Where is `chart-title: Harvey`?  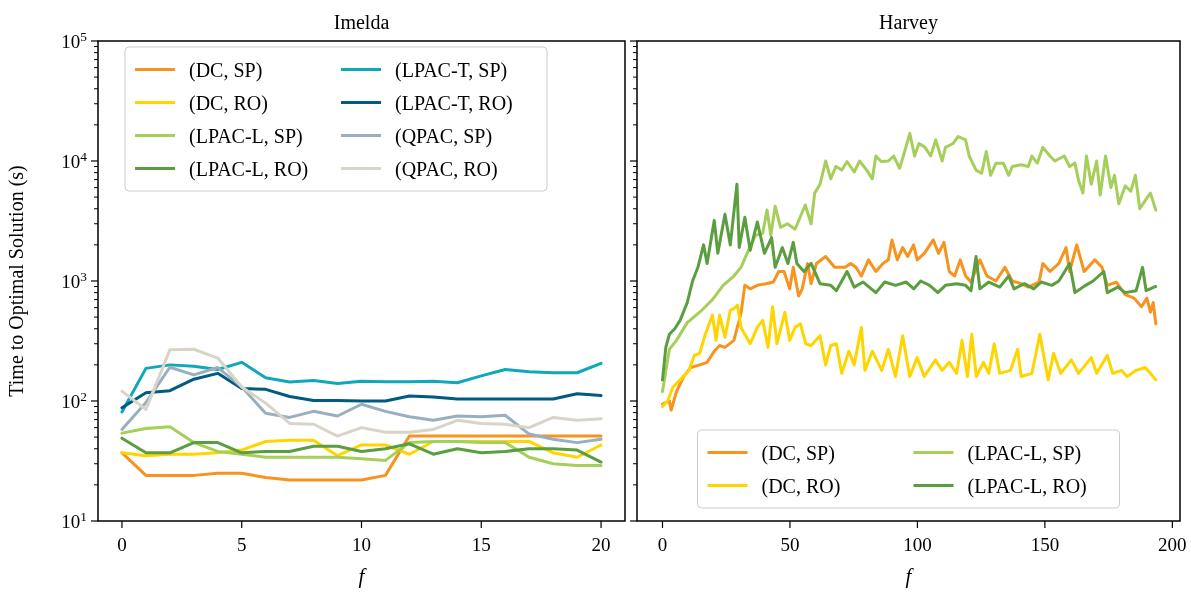
chart-title: Harvey is located at coordinates (908, 22).